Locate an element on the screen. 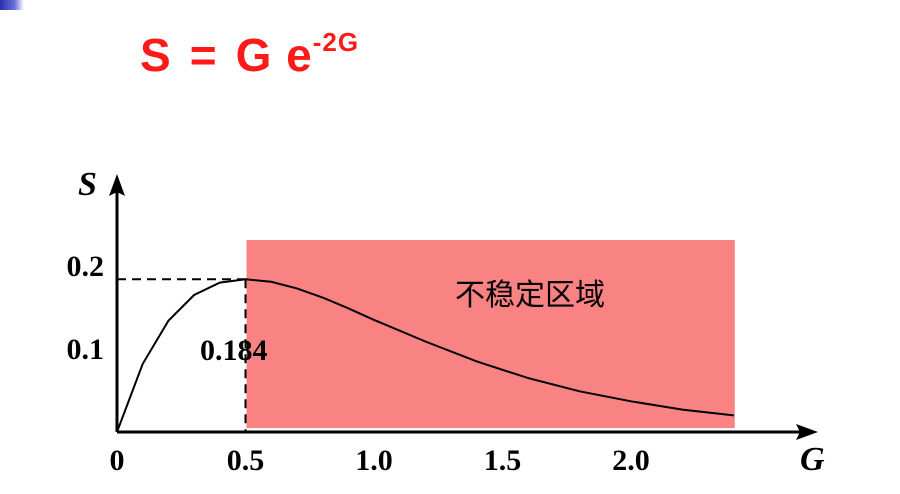 This screenshot has width=900, height=494. y-axis-arrow is located at coordinates (117, 185).